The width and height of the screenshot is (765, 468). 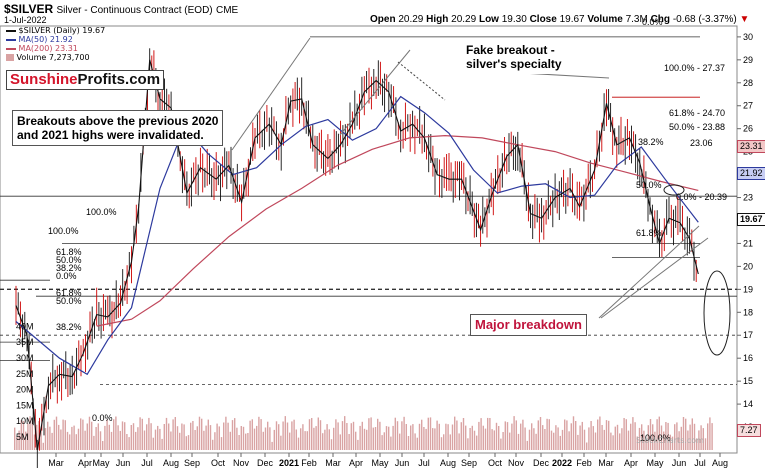 I want to click on fib-label: 0.0%, so click(x=66, y=276).